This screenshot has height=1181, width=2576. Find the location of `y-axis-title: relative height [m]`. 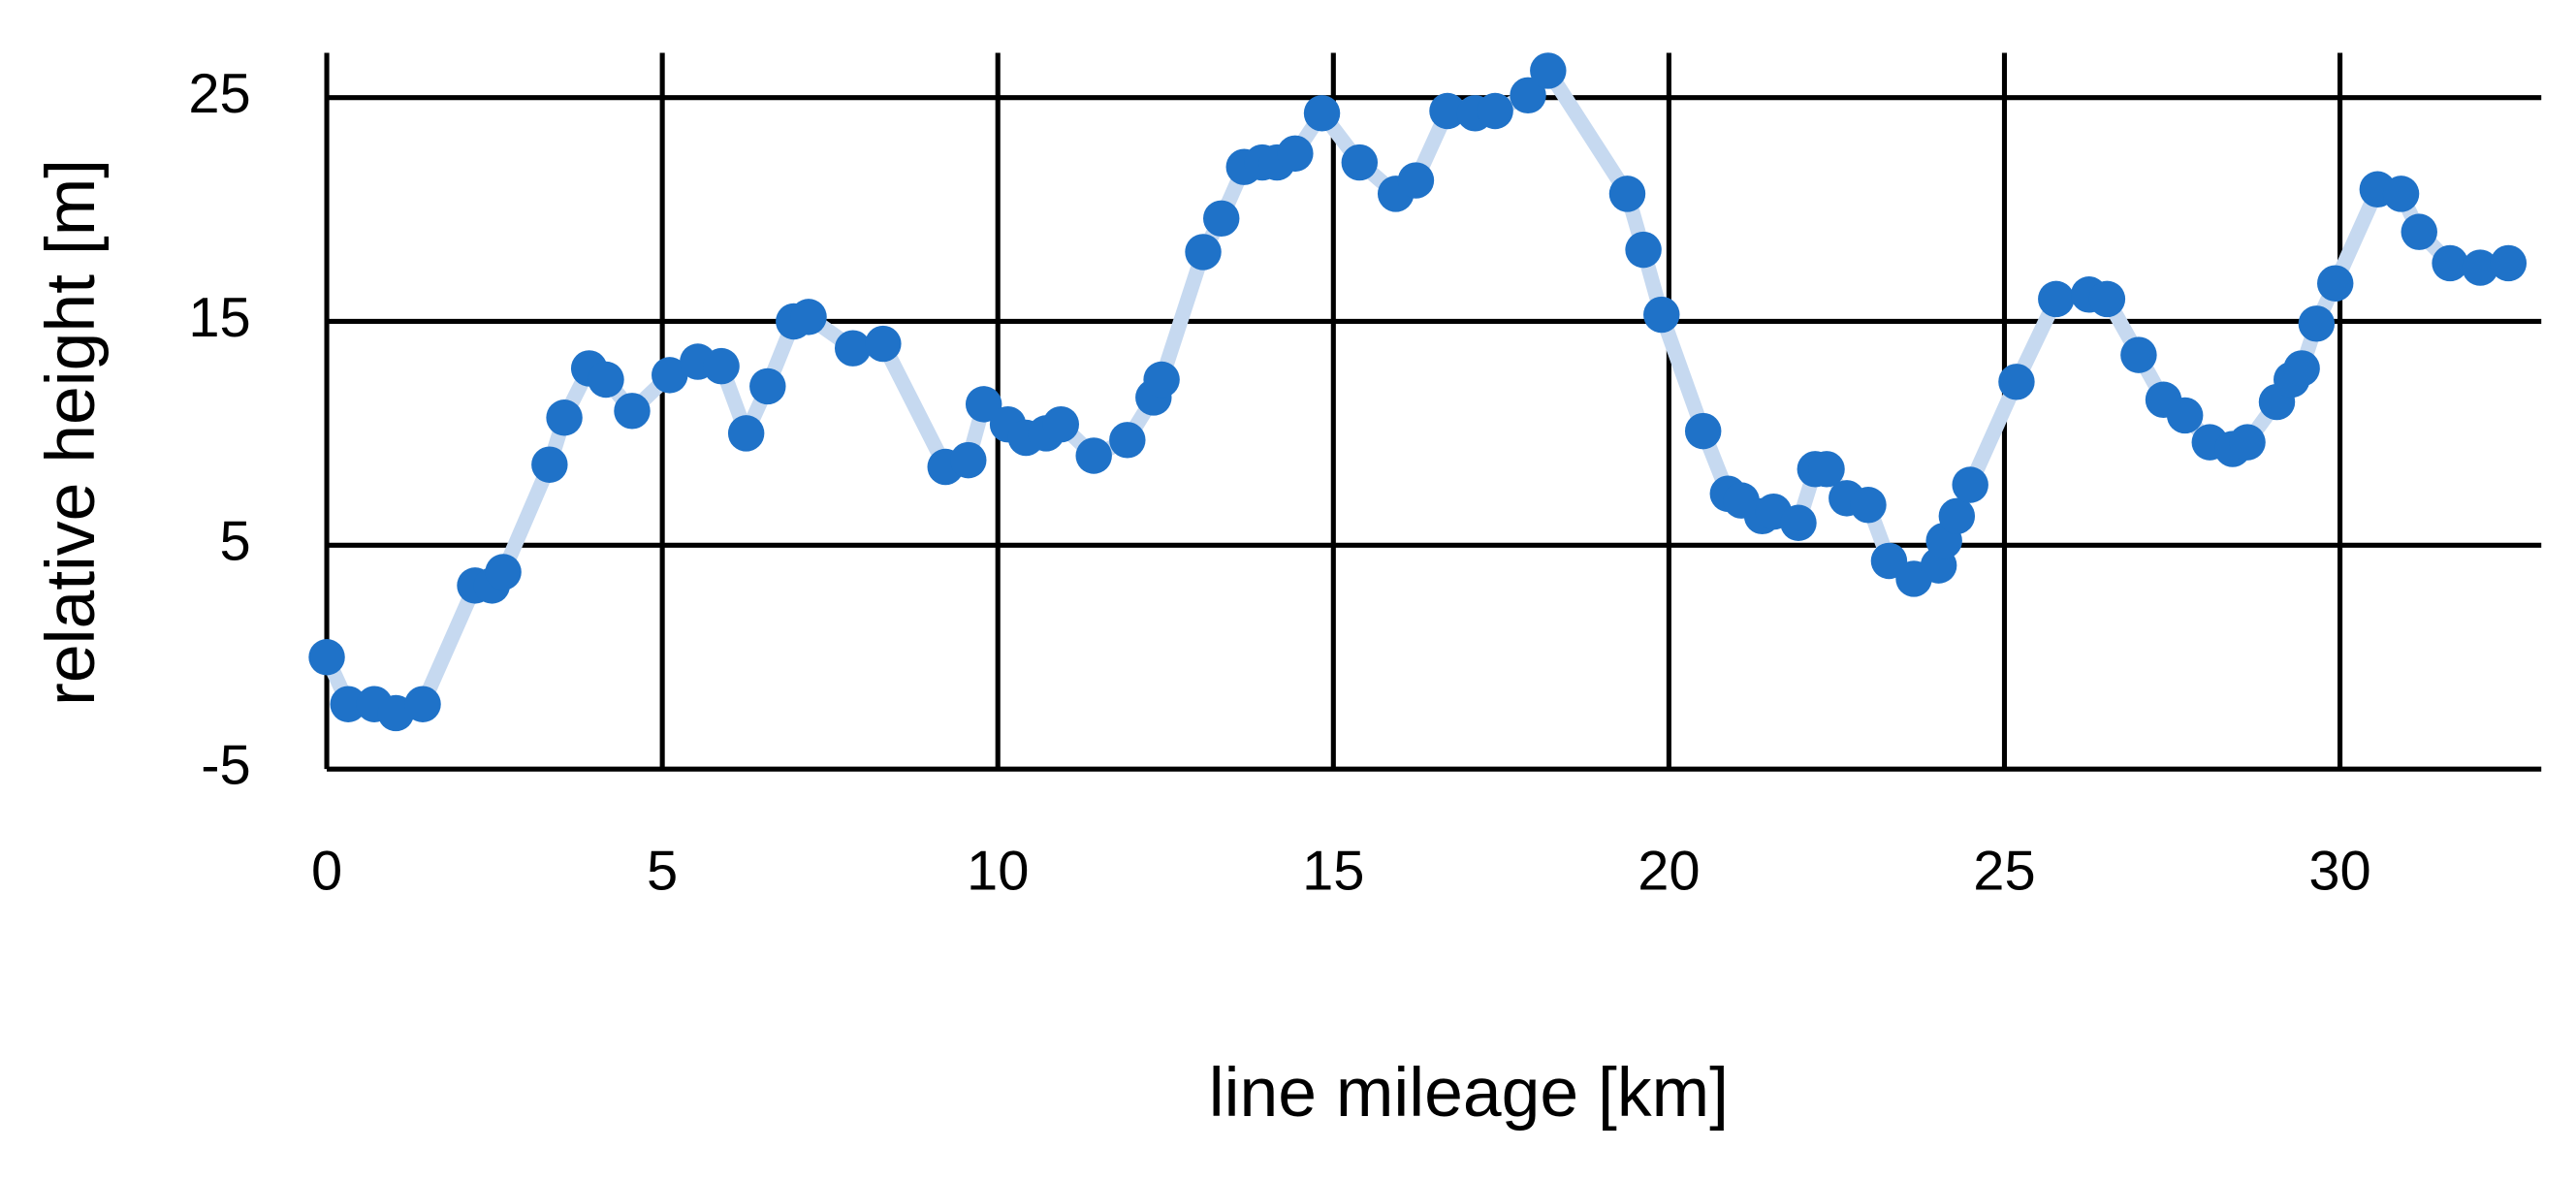

y-axis-title: relative height [m] is located at coordinates (71, 432).